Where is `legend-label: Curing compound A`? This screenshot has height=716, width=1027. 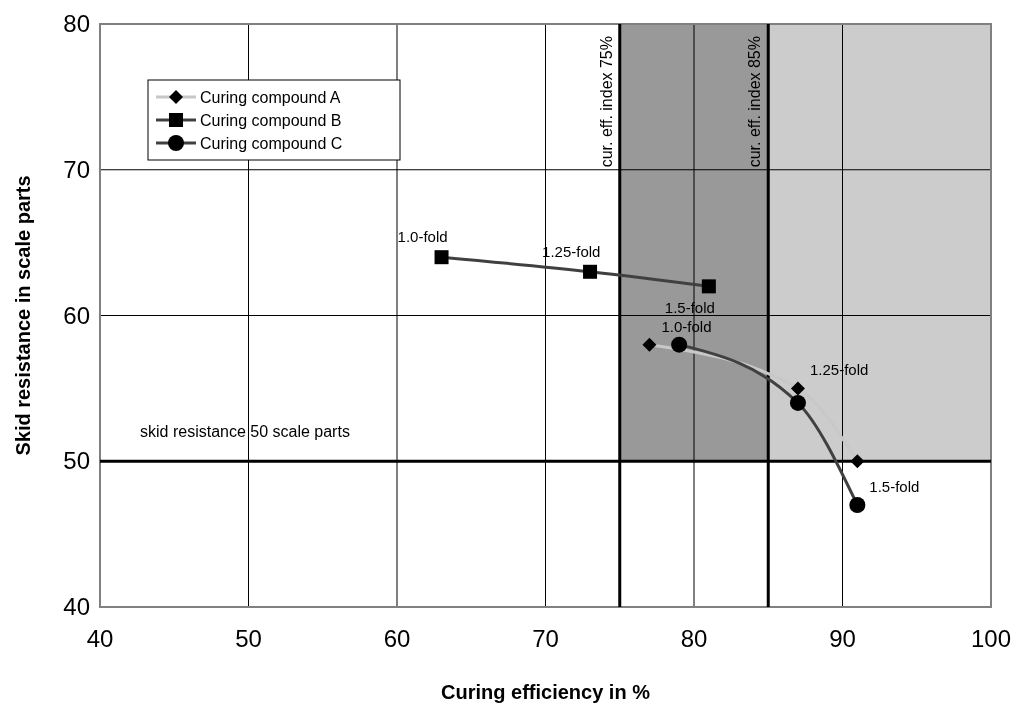
legend-label: Curing compound A is located at coordinates (270, 97).